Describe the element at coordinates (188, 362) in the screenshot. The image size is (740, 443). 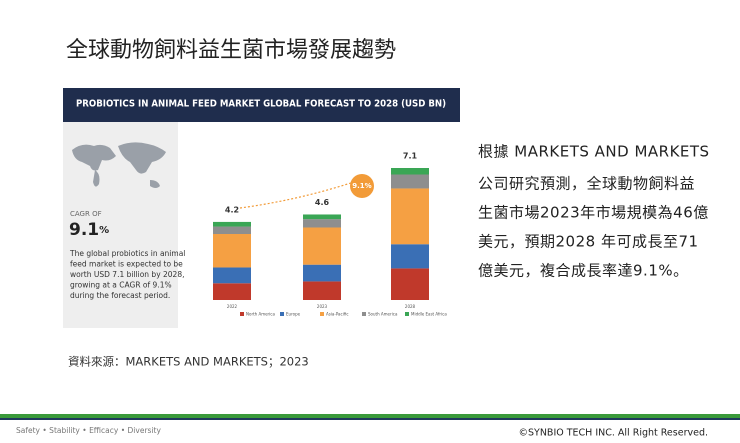
I see `source: 資料來源：MARKETS AND MARKETS；2023` at that location.